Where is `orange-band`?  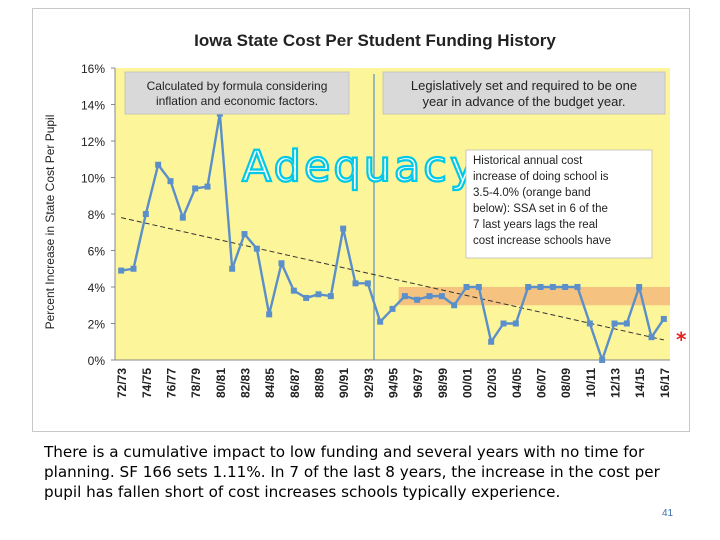 orange-band is located at coordinates (534, 296).